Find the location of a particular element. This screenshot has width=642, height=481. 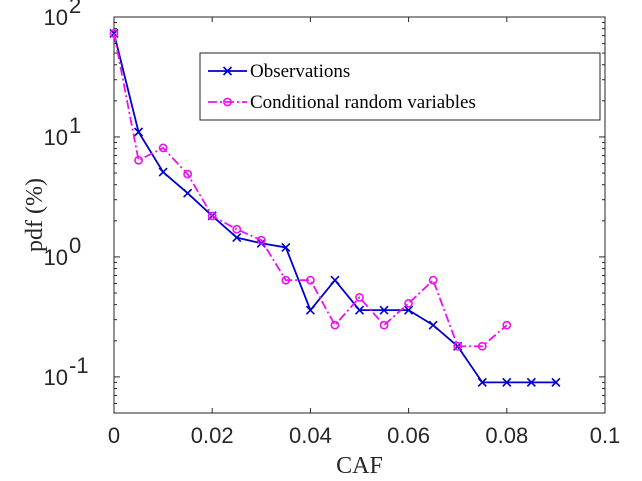

y-tick-exponent: -1 is located at coordinates (79, 365).